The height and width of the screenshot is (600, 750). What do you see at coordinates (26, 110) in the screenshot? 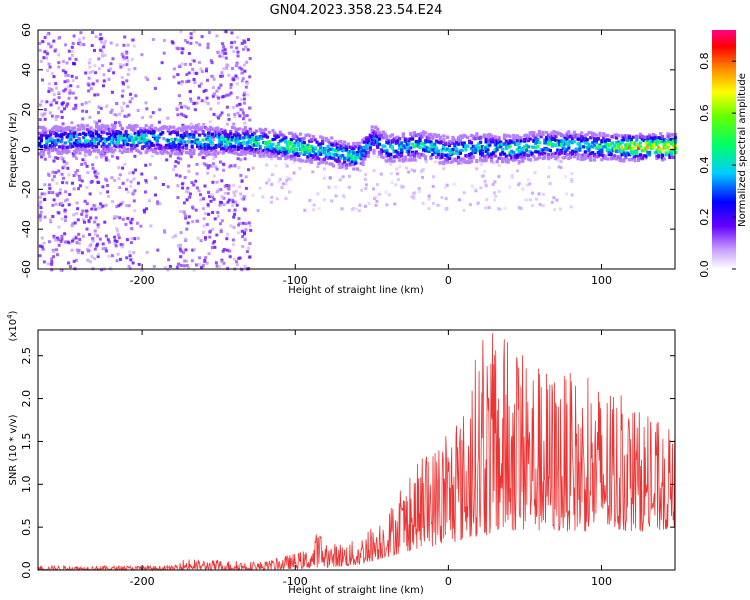
I see `spectrogram-y-tick-label: 20` at bounding box center [26, 110].